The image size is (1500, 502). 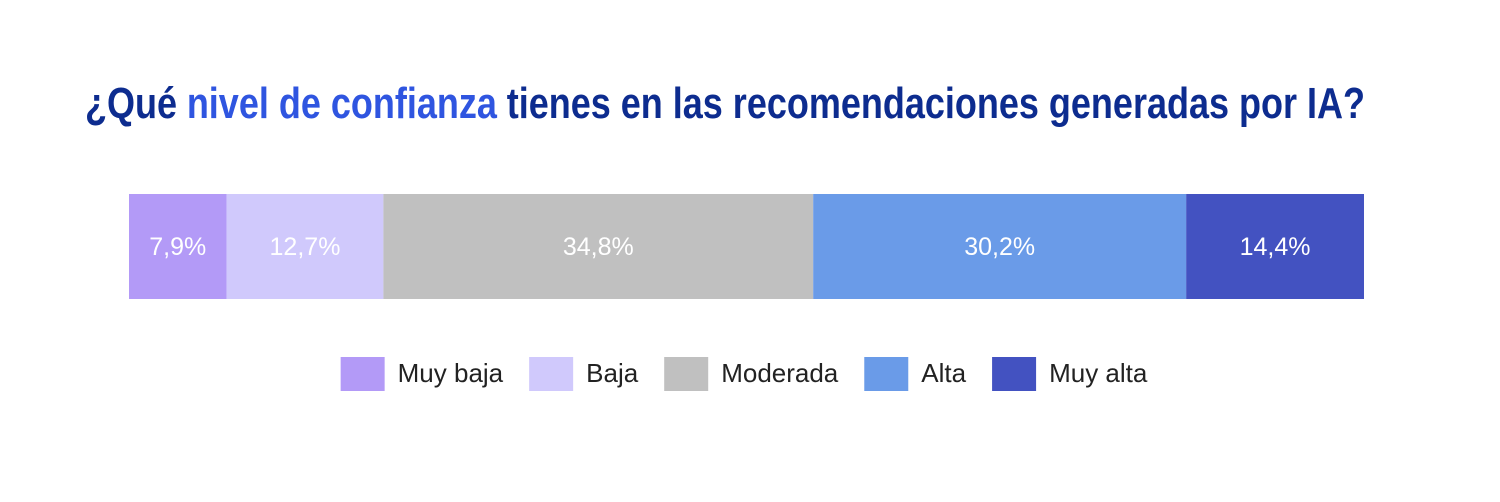 I want to click on data-label: 14,4%, so click(x=1275, y=247).